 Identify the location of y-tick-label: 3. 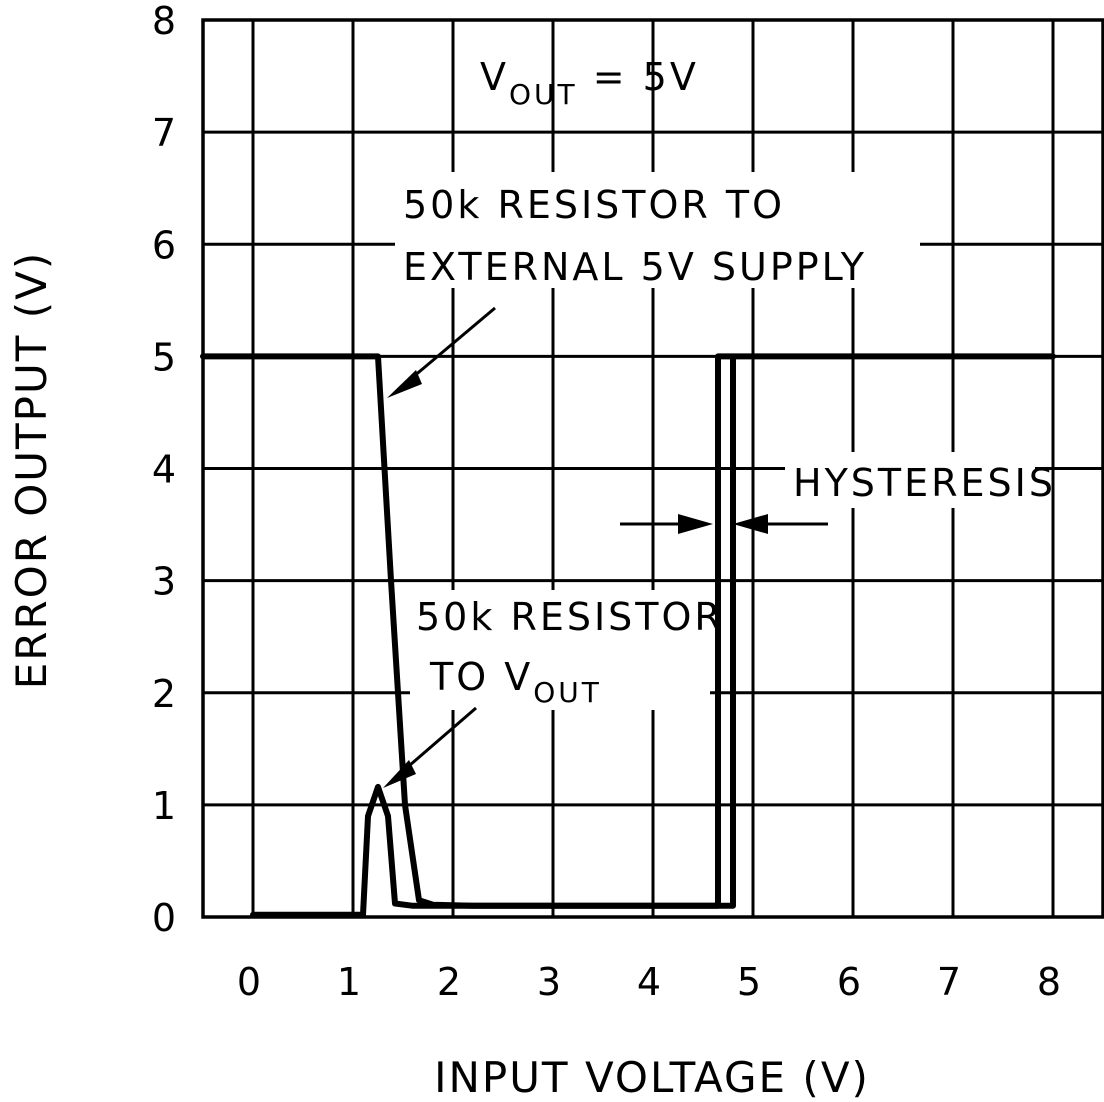
(164, 582).